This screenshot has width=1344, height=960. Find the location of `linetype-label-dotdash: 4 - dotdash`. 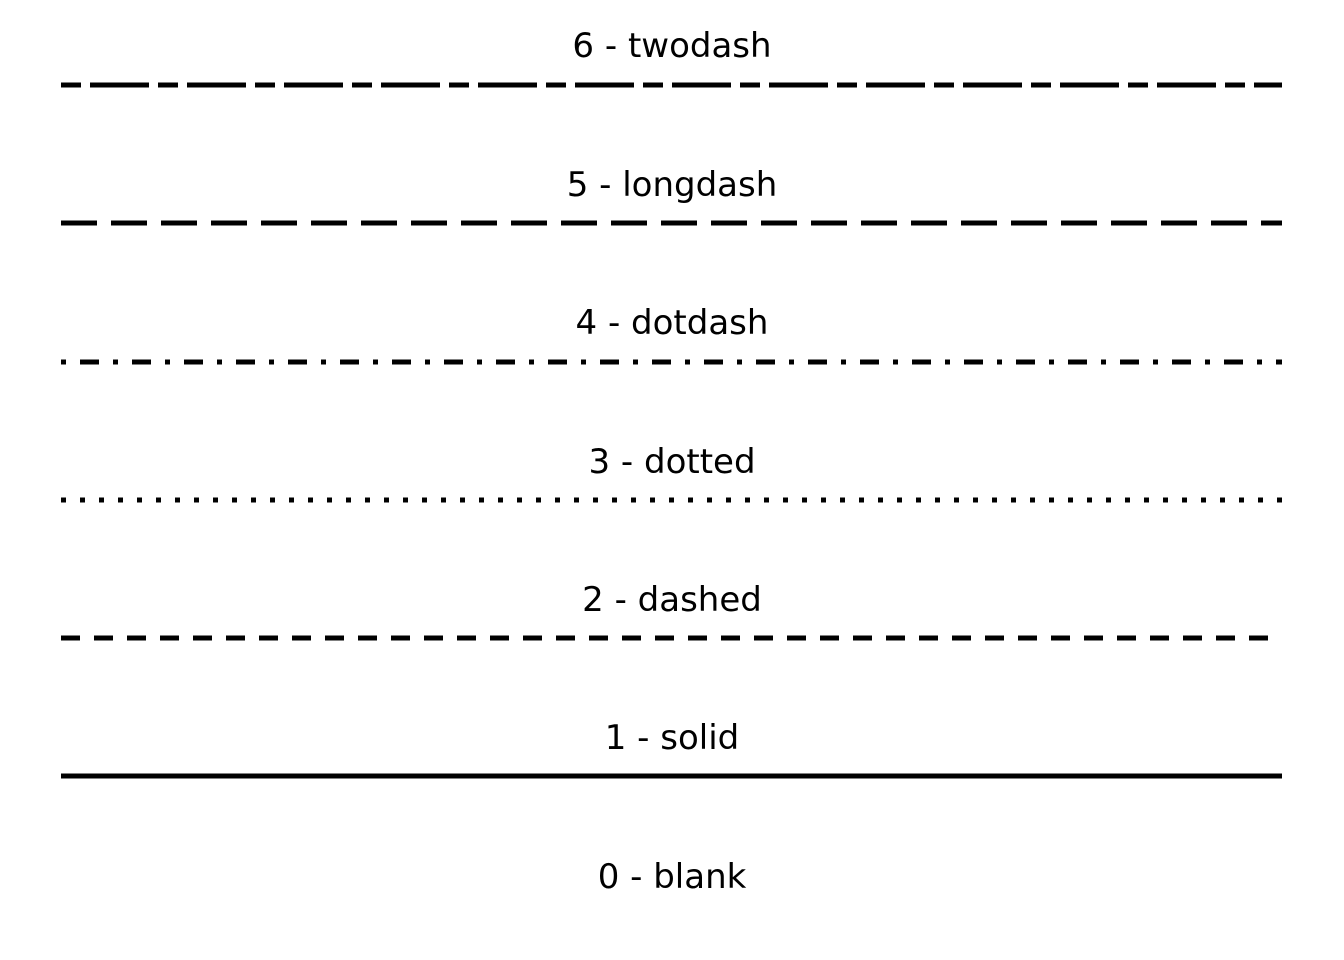

linetype-label-dotdash: 4 - dotdash is located at coordinates (672, 323).